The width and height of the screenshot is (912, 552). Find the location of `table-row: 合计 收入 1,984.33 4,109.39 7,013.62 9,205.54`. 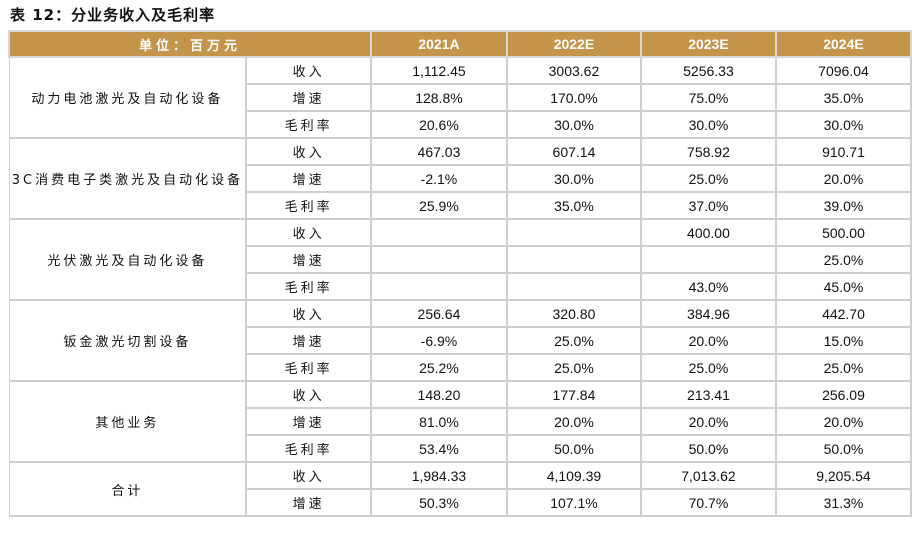

table-row: 合计 收入 1,984.33 4,109.39 7,013.62 9,205.54 is located at coordinates (460, 489).